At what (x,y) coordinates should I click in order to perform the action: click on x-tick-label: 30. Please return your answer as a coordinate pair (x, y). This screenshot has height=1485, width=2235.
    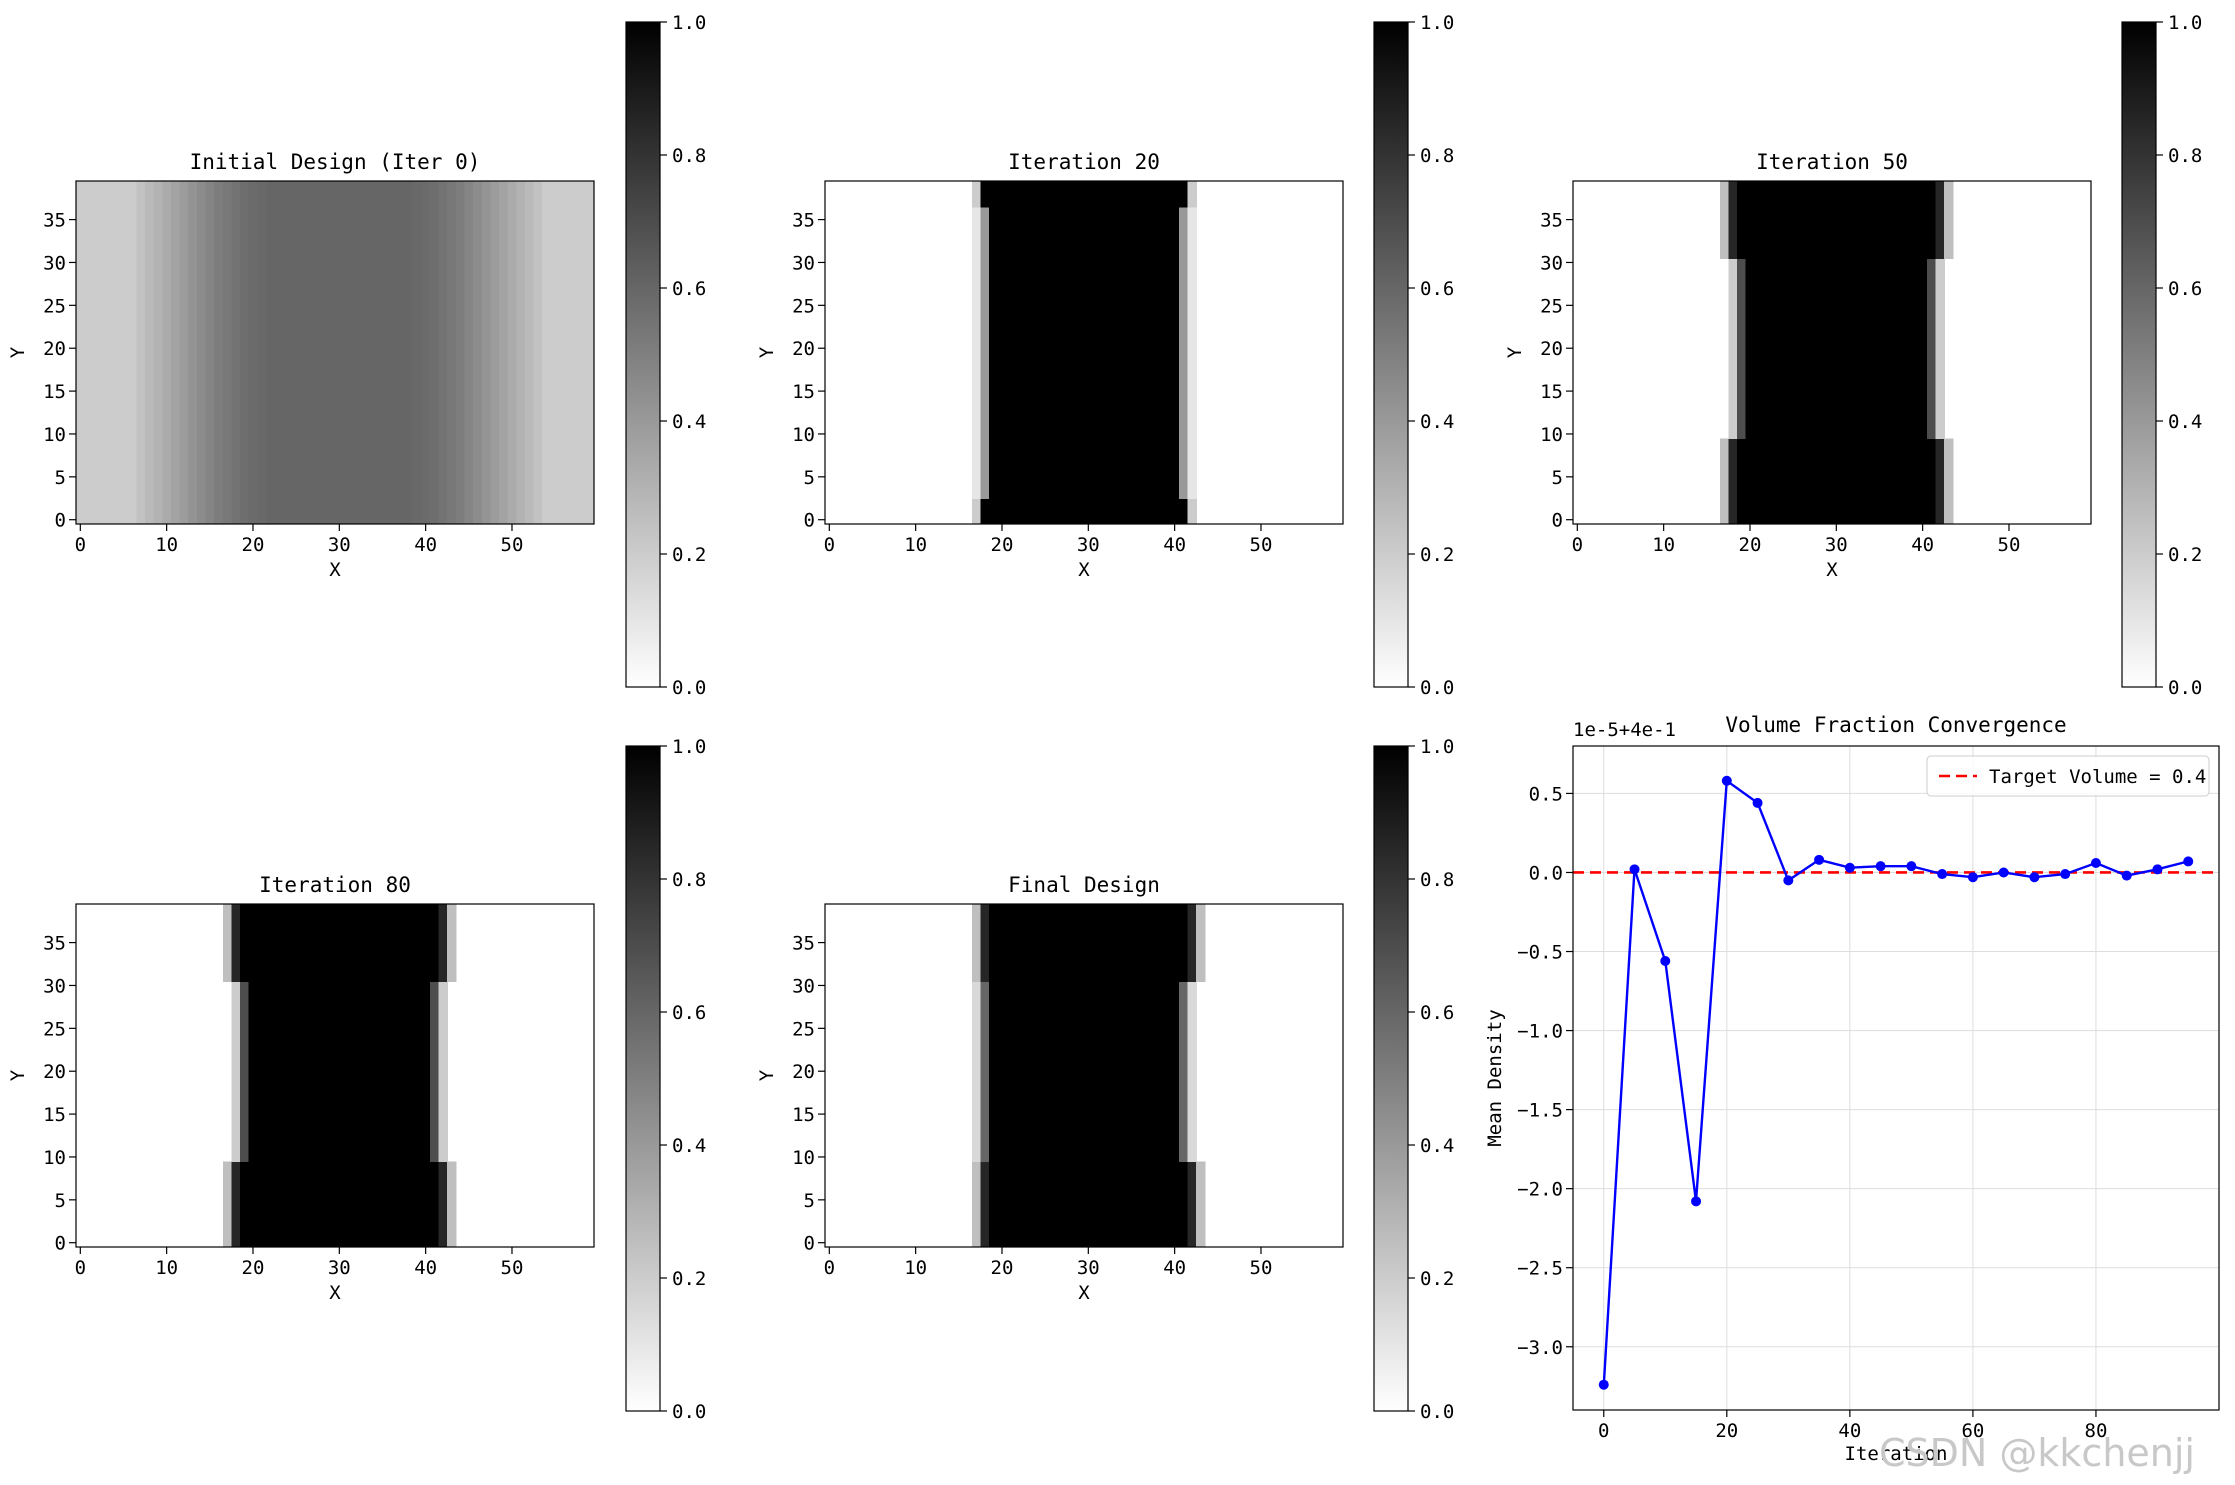
    Looking at the image, I should click on (339, 545).